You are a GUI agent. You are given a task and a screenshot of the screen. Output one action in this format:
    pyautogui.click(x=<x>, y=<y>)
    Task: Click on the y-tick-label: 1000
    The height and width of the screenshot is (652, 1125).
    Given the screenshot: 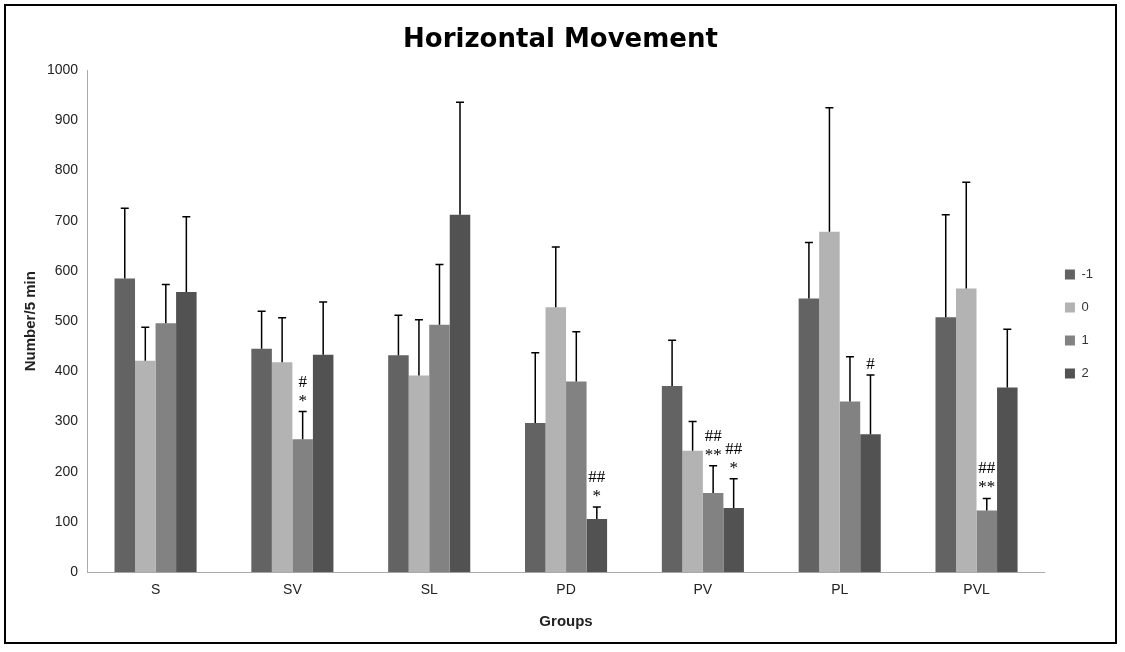 What is the action you would take?
    pyautogui.click(x=62, y=69)
    